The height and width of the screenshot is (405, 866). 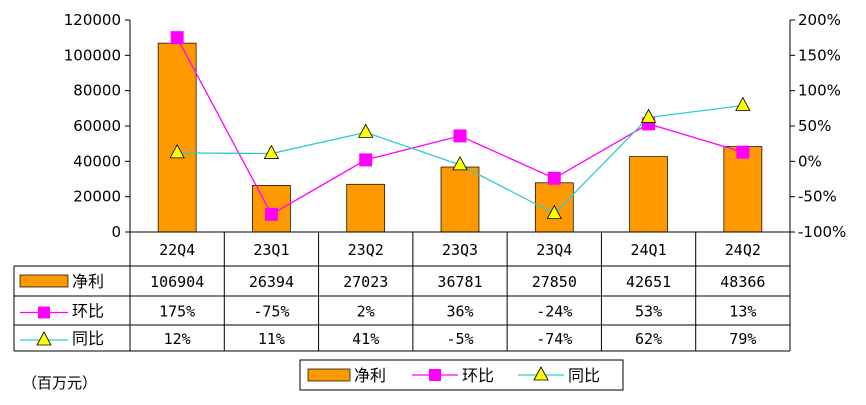 I want to click on left-axis-tick-label: 120000, so click(x=92, y=20).